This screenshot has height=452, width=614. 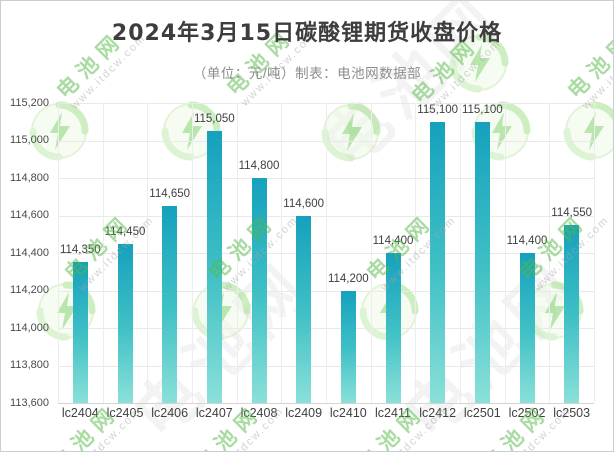 What do you see at coordinates (170, 413) in the screenshot?
I see `x-axis-category-label: lc2406` at bounding box center [170, 413].